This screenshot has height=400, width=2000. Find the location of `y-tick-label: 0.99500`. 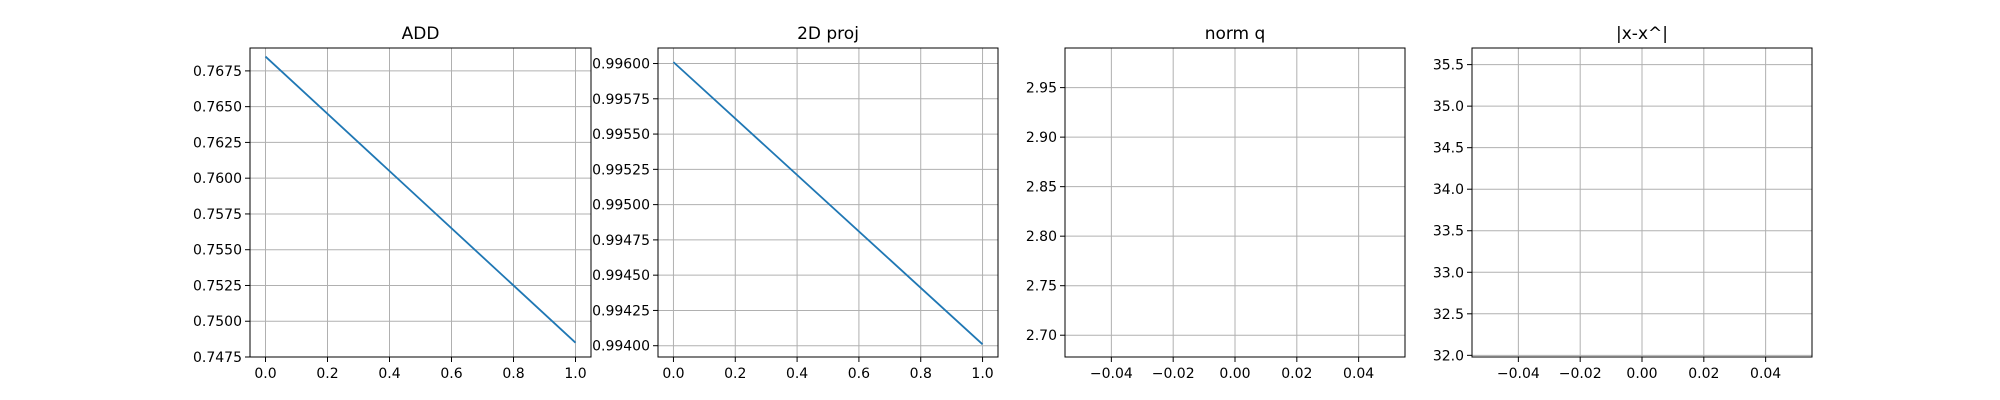

y-tick-label: 0.99500 is located at coordinates (621, 206).